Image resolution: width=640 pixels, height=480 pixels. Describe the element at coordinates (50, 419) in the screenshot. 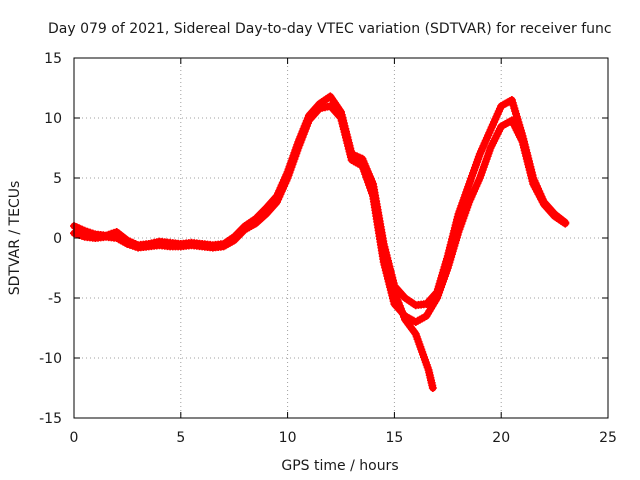

I see `y-tick-label: -15` at that location.